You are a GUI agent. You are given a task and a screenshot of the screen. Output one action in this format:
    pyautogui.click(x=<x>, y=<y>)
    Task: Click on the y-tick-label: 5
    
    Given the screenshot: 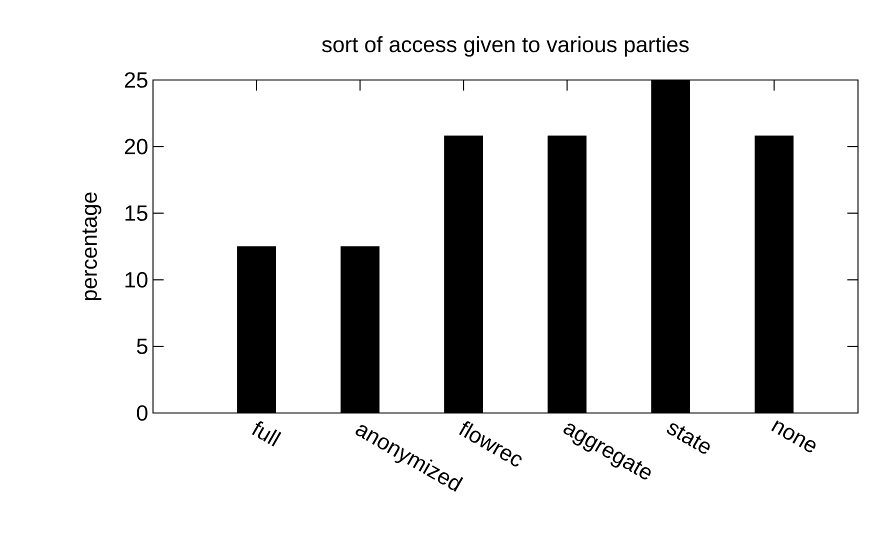 What is the action you would take?
    pyautogui.click(x=142, y=346)
    